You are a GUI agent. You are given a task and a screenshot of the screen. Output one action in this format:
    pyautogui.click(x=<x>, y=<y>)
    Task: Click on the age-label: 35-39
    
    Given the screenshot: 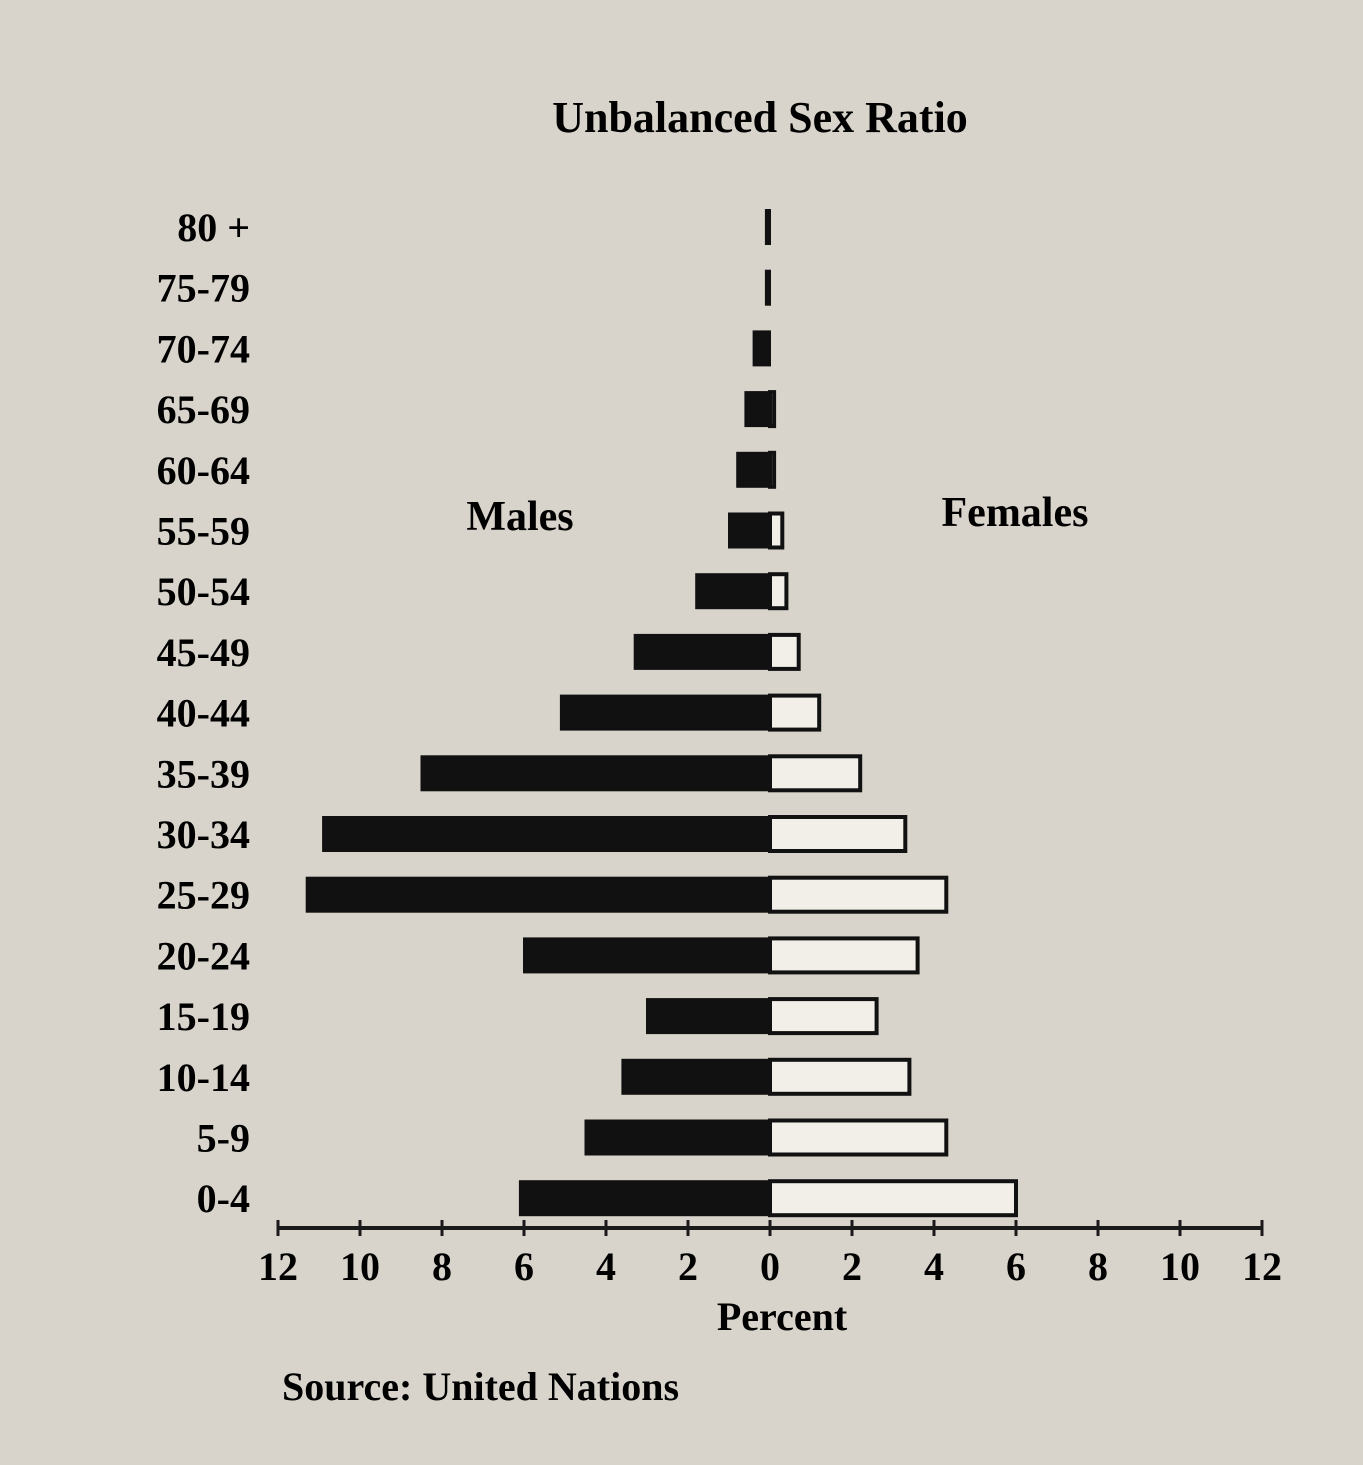 What is the action you would take?
    pyautogui.click(x=203, y=773)
    